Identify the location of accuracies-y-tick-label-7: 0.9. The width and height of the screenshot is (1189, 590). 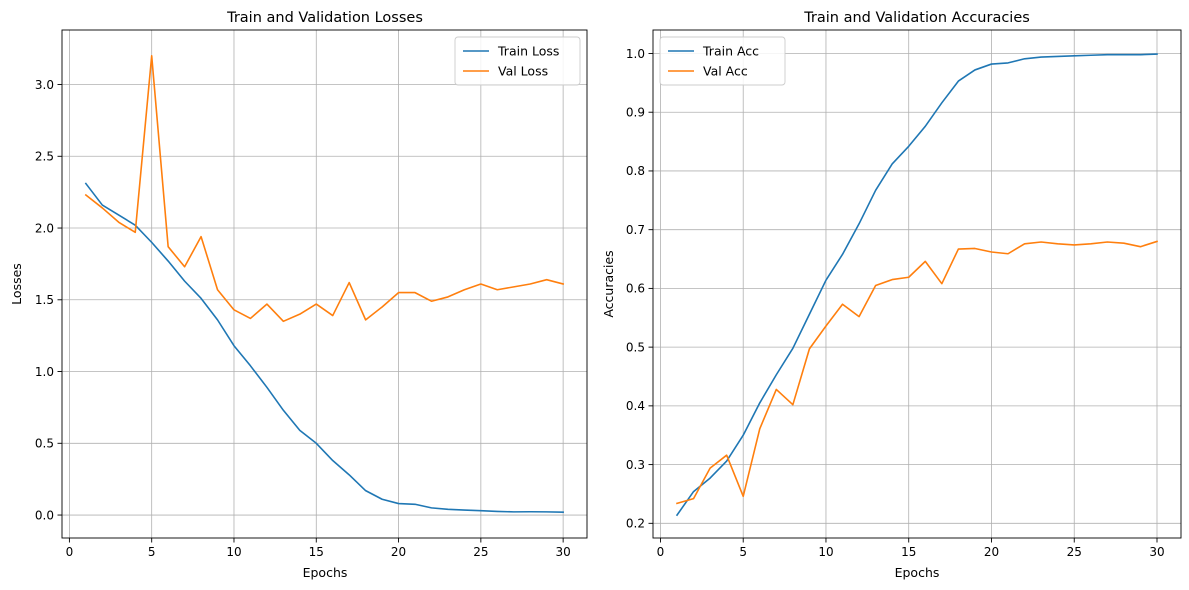
(635, 113).